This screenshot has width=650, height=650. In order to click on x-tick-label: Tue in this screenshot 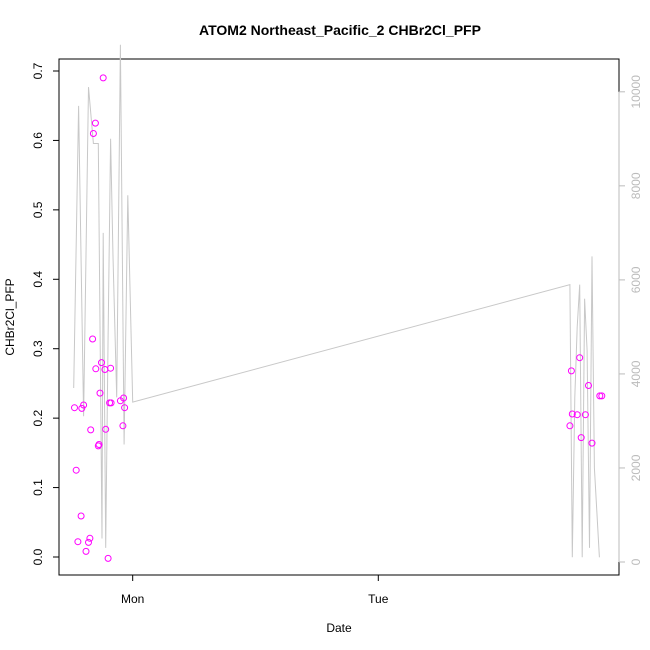, I will do `click(378, 599)`.